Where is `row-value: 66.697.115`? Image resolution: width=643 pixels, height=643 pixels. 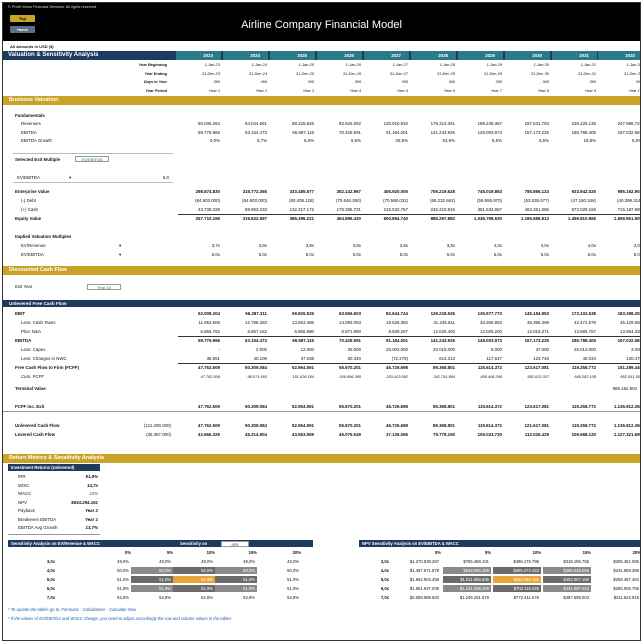
row-value: 66.697.115 is located at coordinates (303, 132).